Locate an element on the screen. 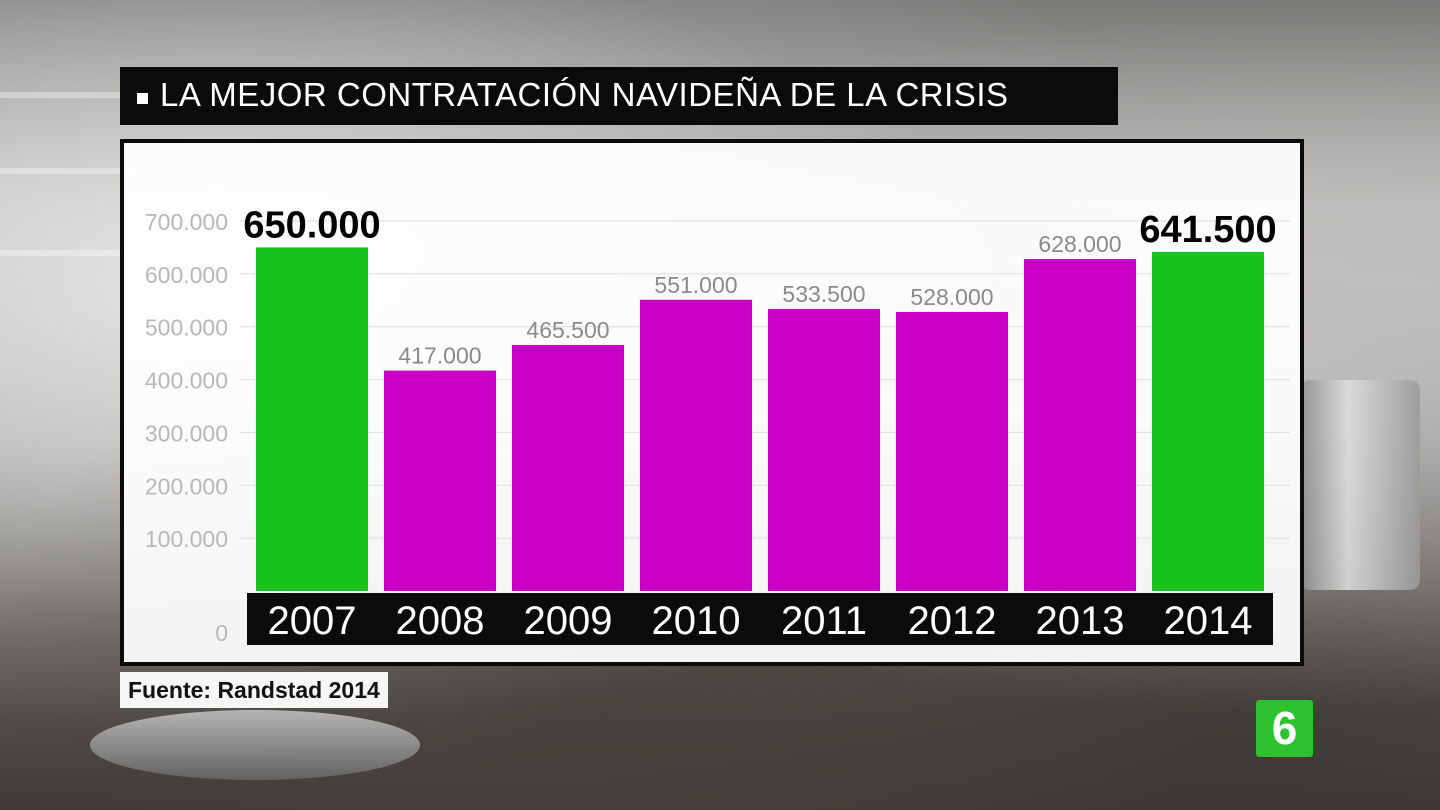 The image size is (1440, 810). source-caption: Fuente: Randstad 2014 is located at coordinates (254, 690).